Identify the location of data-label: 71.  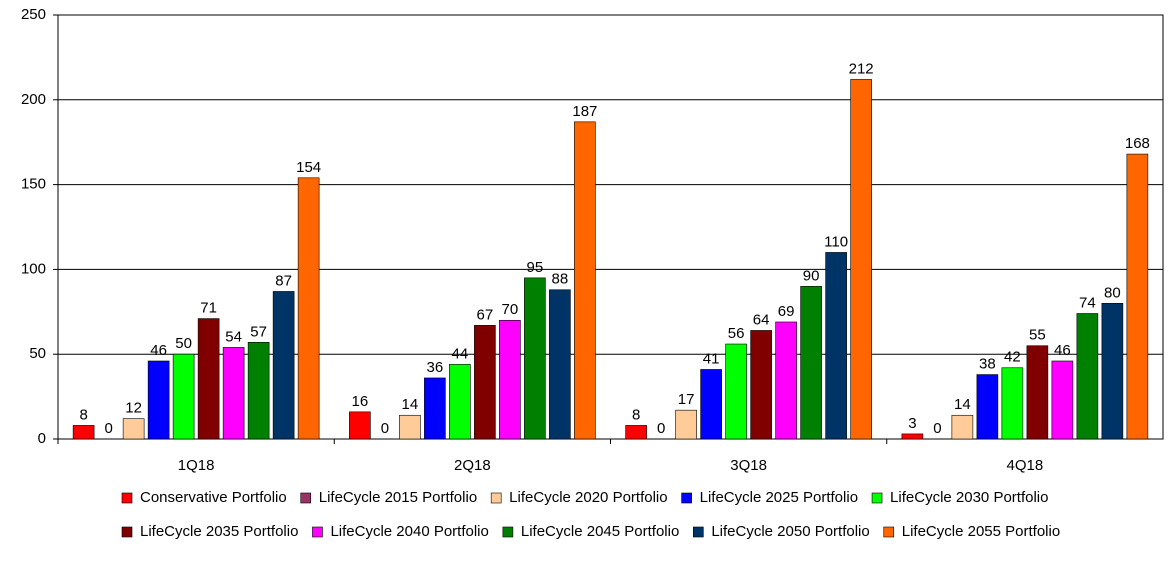
(208, 308).